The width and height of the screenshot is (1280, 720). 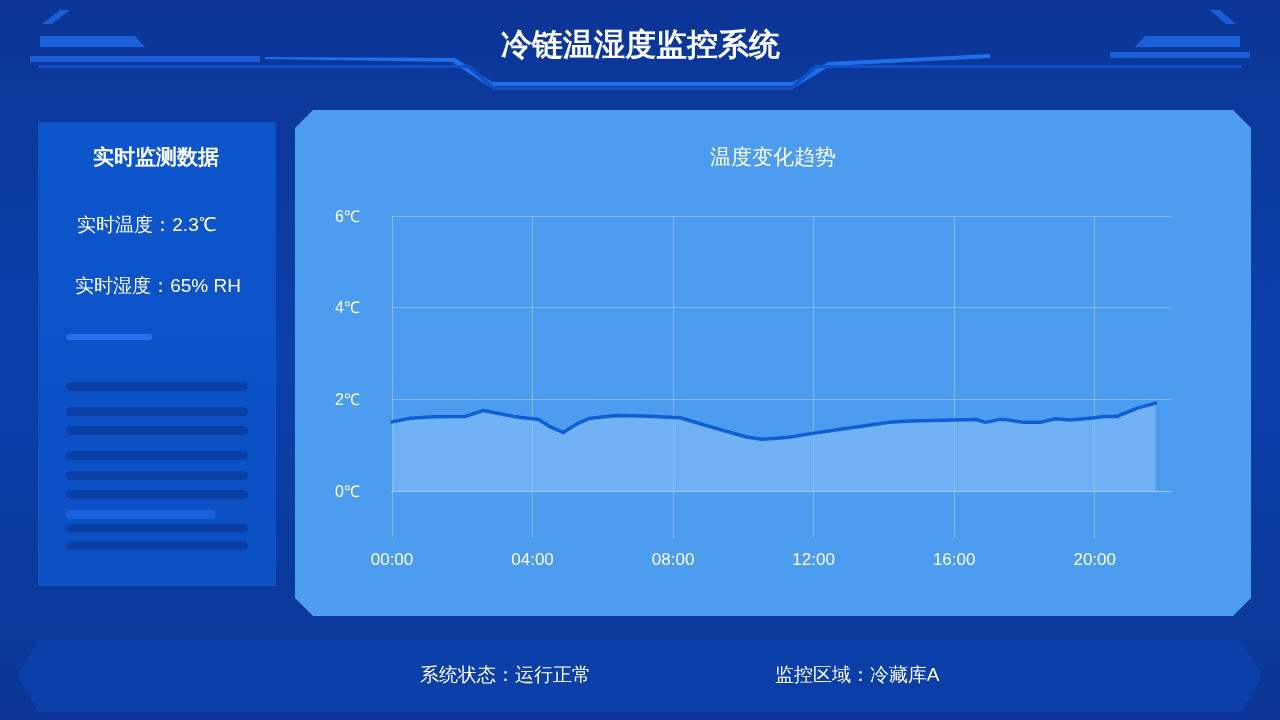 What do you see at coordinates (347, 491) in the screenshot?
I see `y-tick-label: 0℃` at bounding box center [347, 491].